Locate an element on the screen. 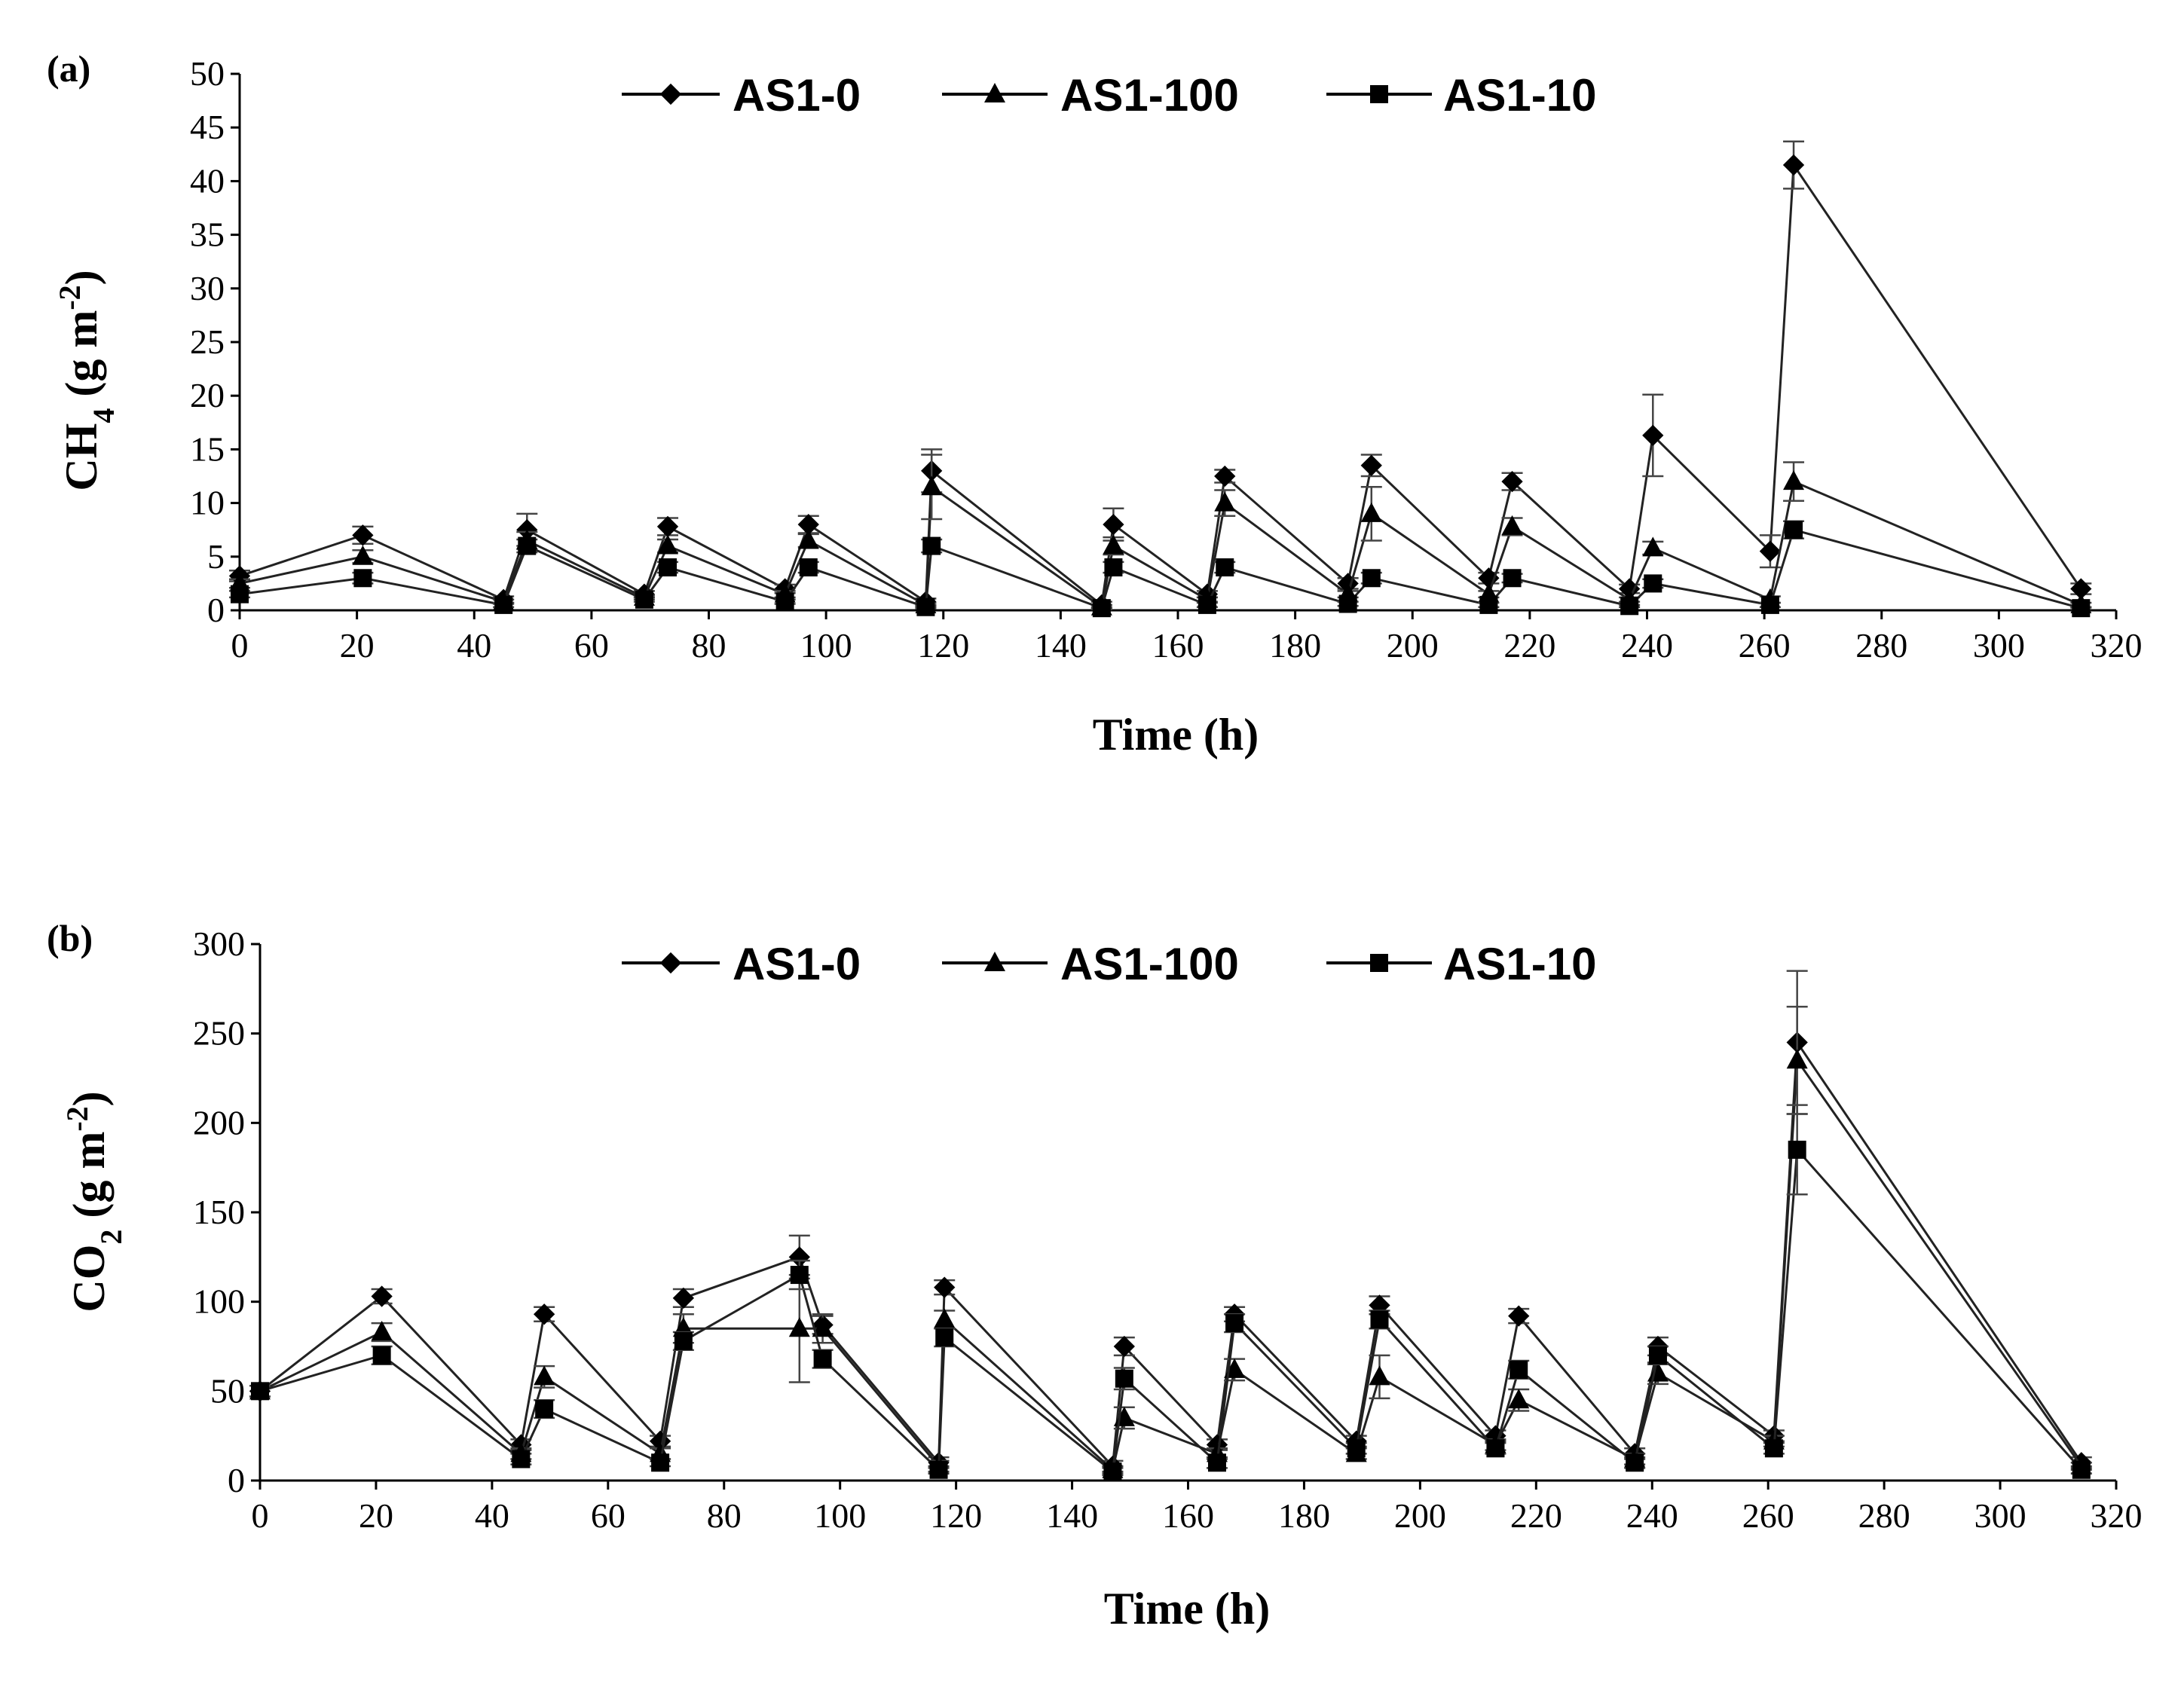 The image size is (2184, 1690). panel-b-y-tick-label: 200 is located at coordinates (219, 1122).